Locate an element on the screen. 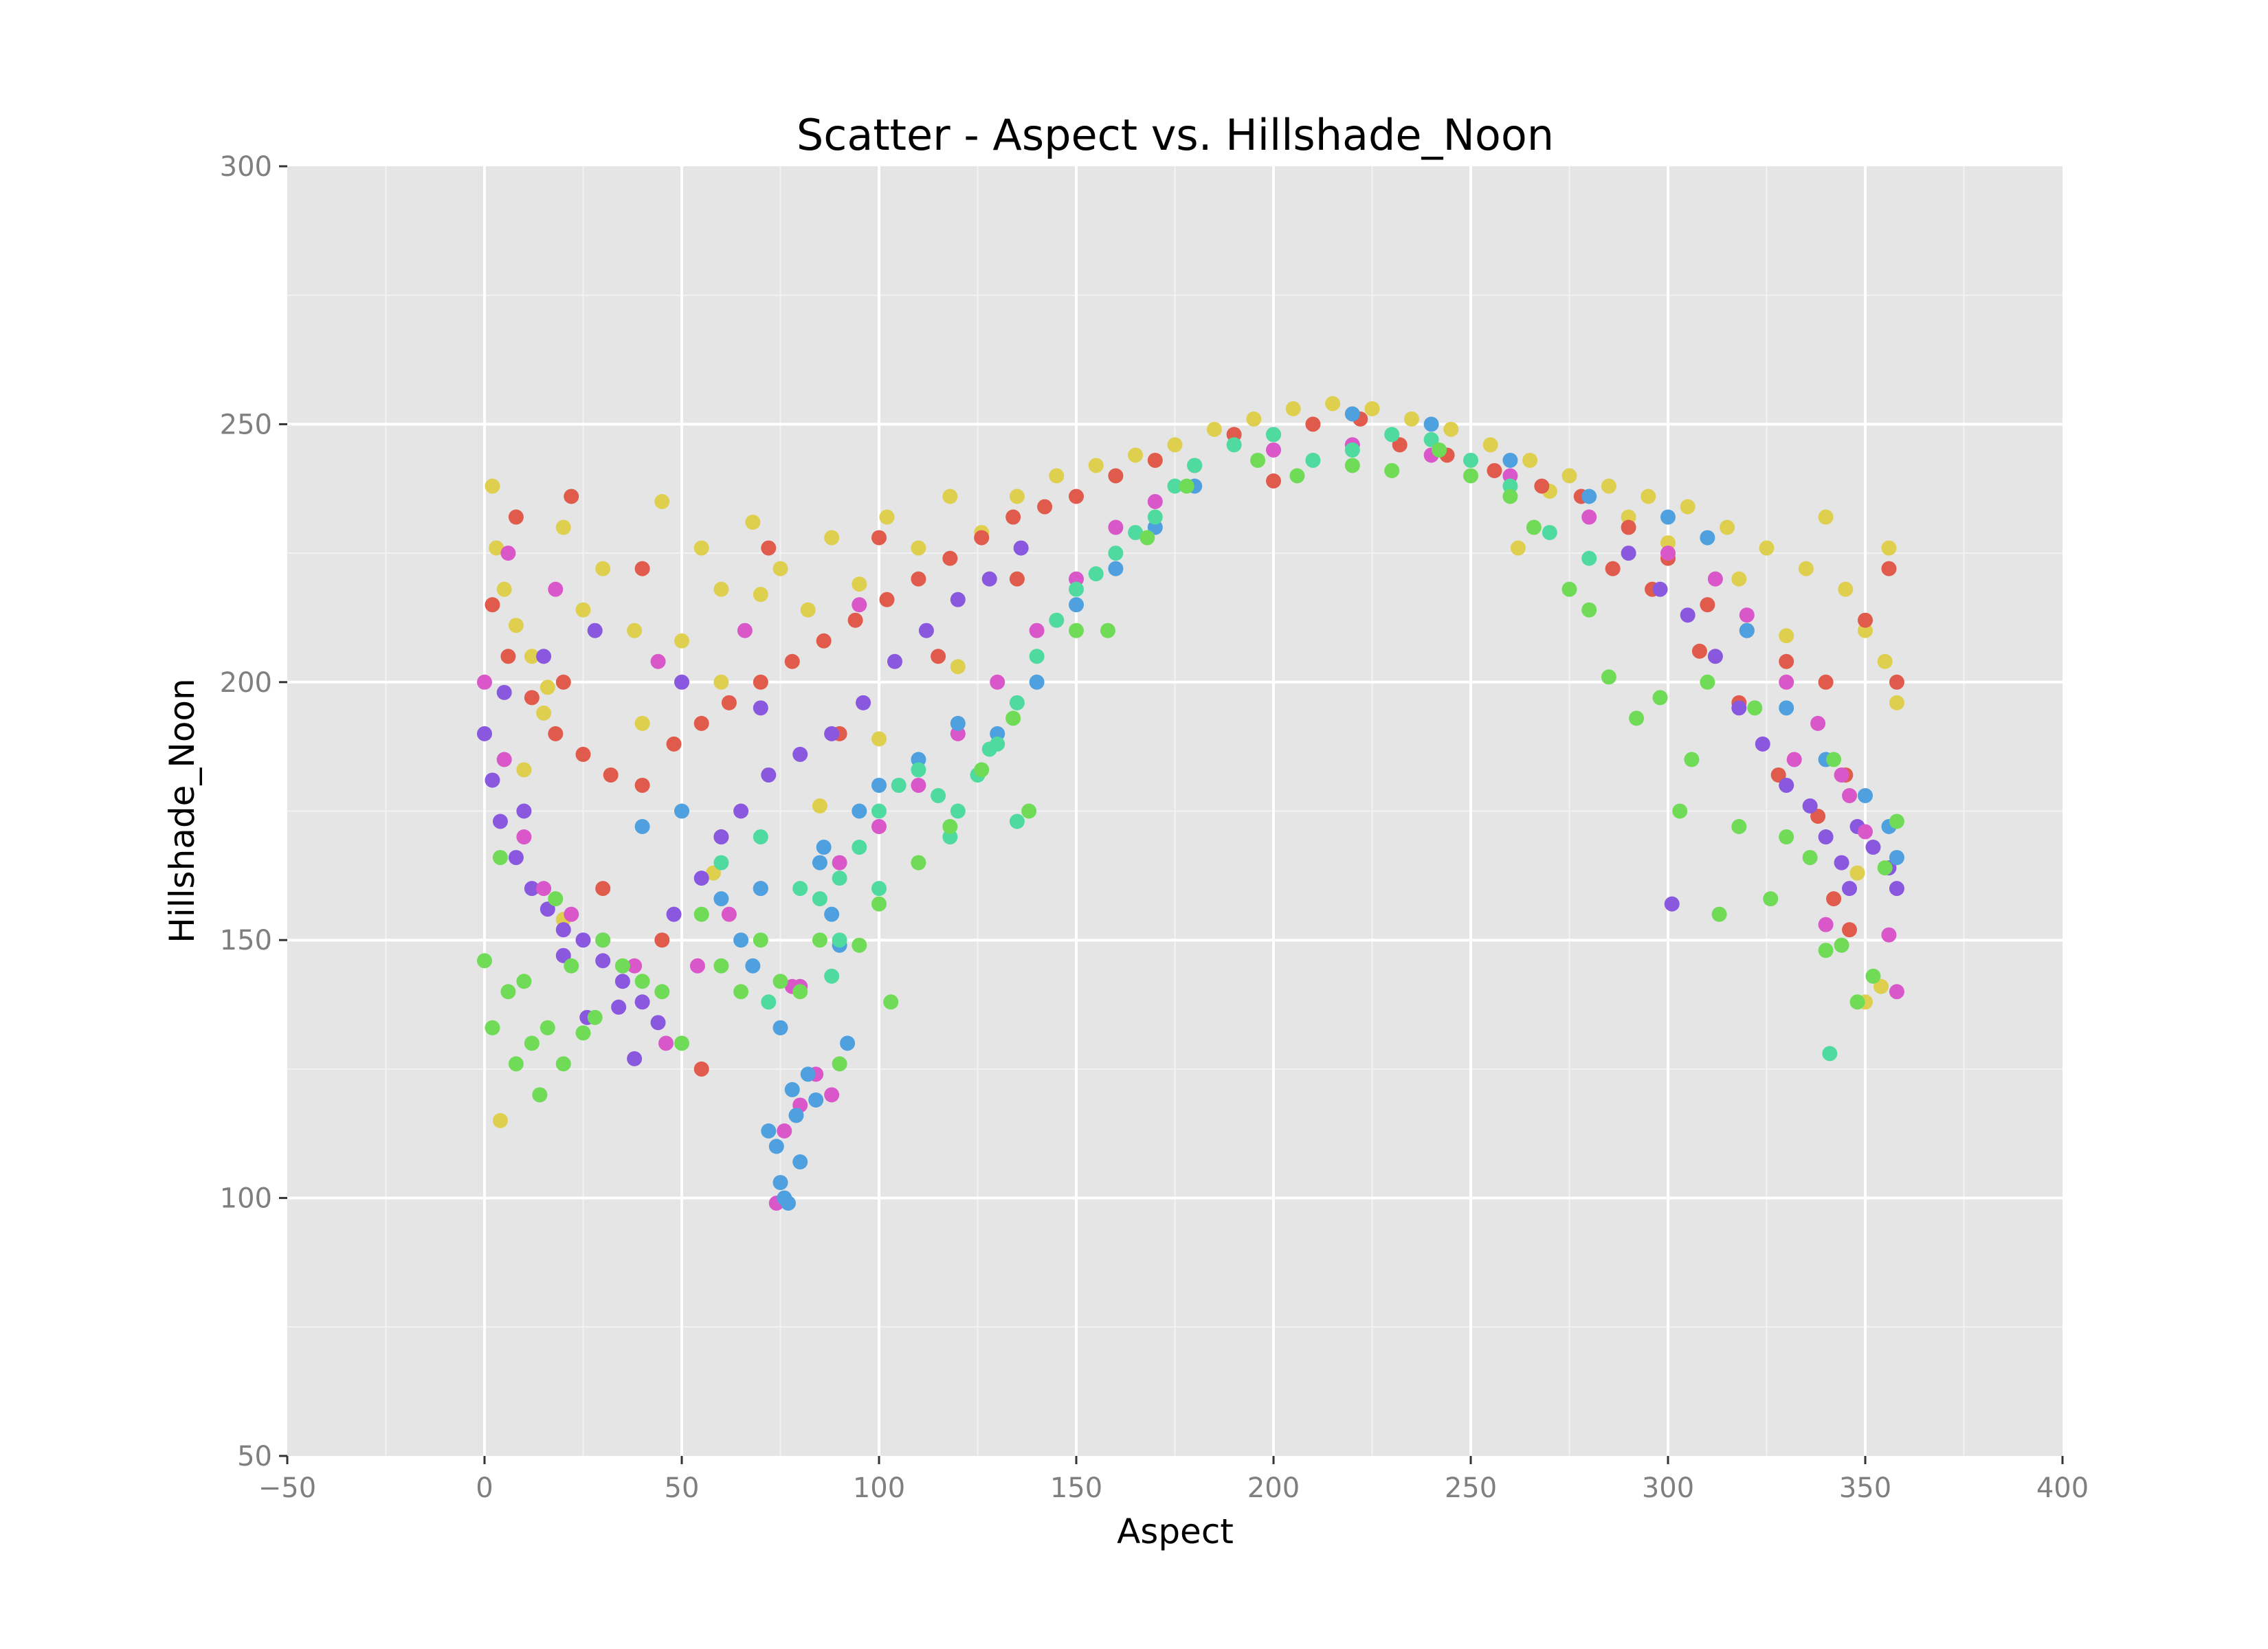 The height and width of the screenshot is (1649, 2268). y-axis-label: Hillshade_Noon is located at coordinates (182, 810).